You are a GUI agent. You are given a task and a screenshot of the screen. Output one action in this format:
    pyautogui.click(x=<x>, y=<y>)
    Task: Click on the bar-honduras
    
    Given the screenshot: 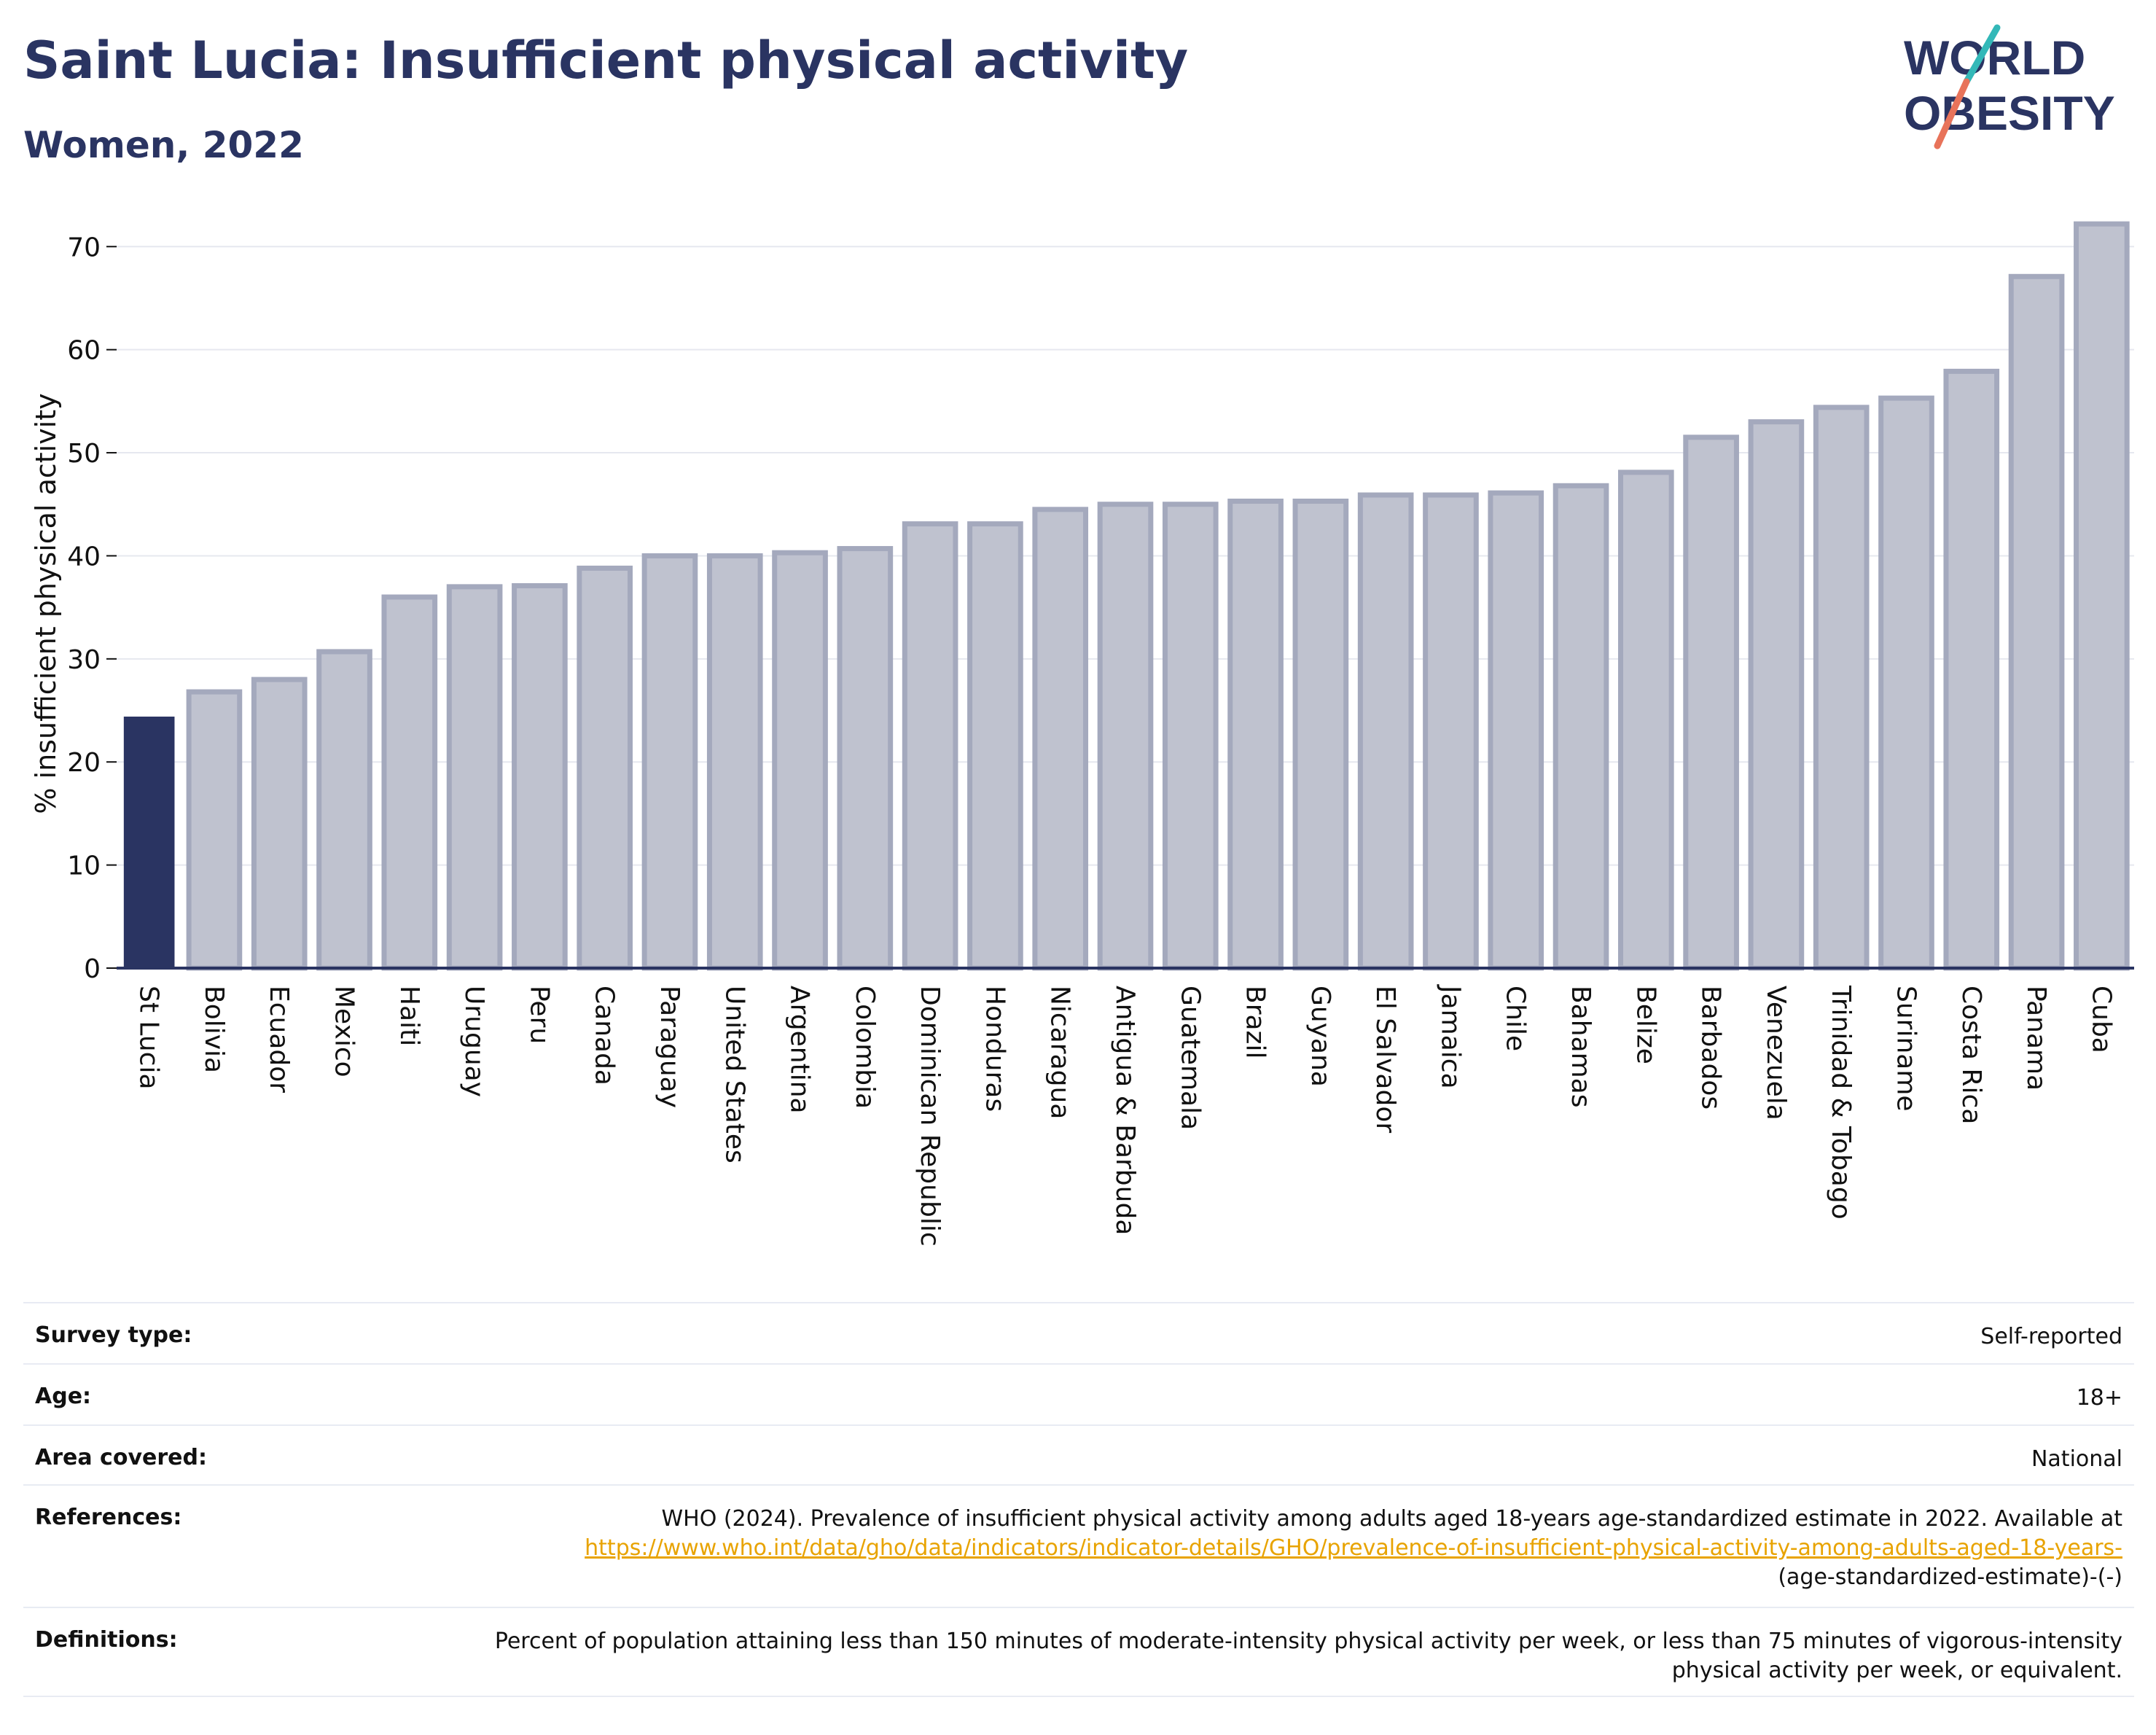 What is the action you would take?
    pyautogui.click(x=995, y=746)
    